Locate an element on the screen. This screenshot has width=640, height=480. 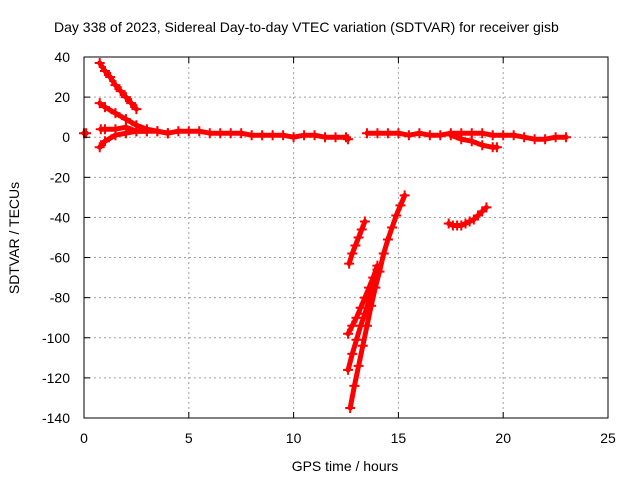
y-tick-label: -120 is located at coordinates (56, 378).